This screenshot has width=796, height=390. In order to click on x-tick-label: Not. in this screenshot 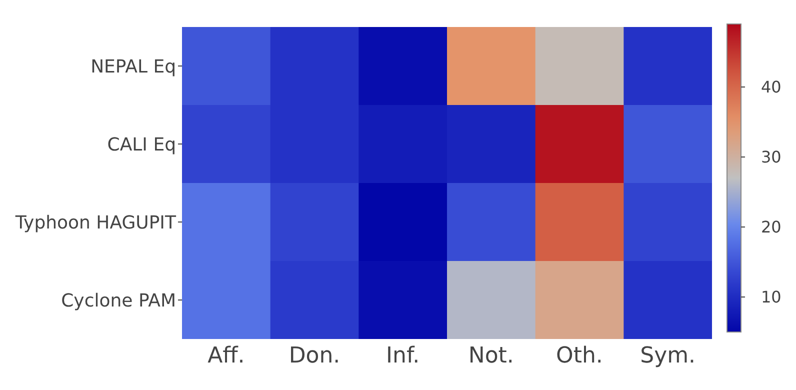, I will do `click(491, 356)`.